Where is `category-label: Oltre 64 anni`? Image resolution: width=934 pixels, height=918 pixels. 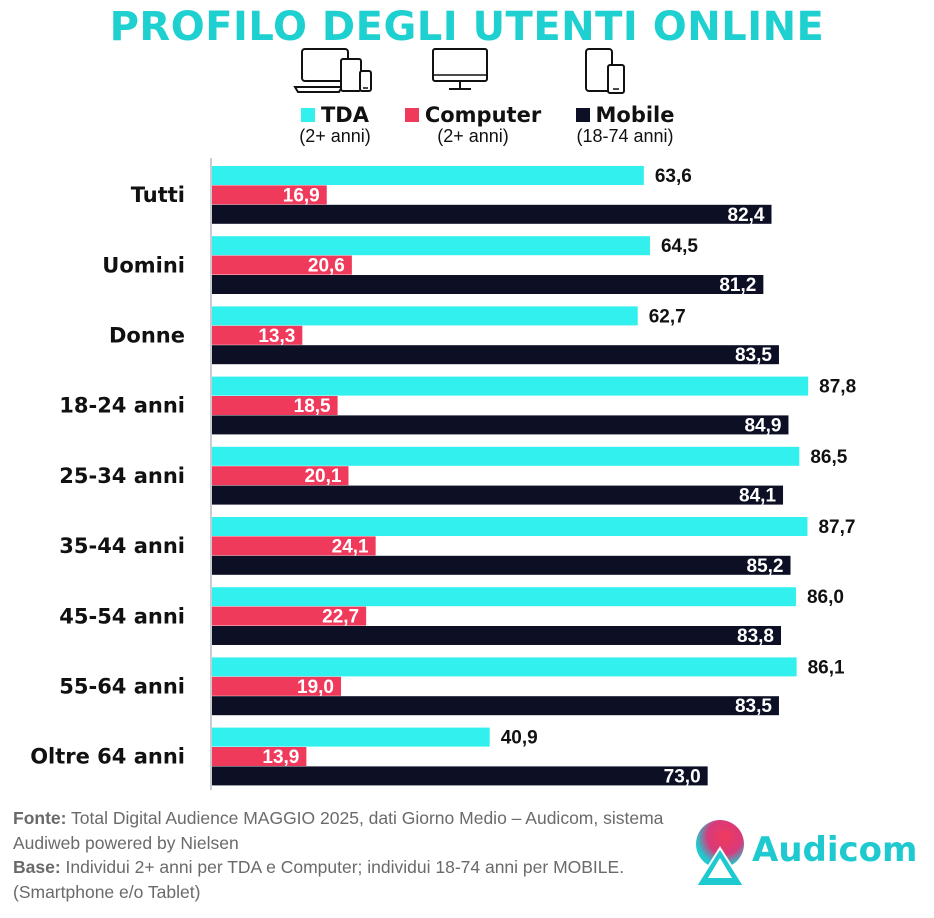
category-label: Oltre 64 anni is located at coordinates (107, 757).